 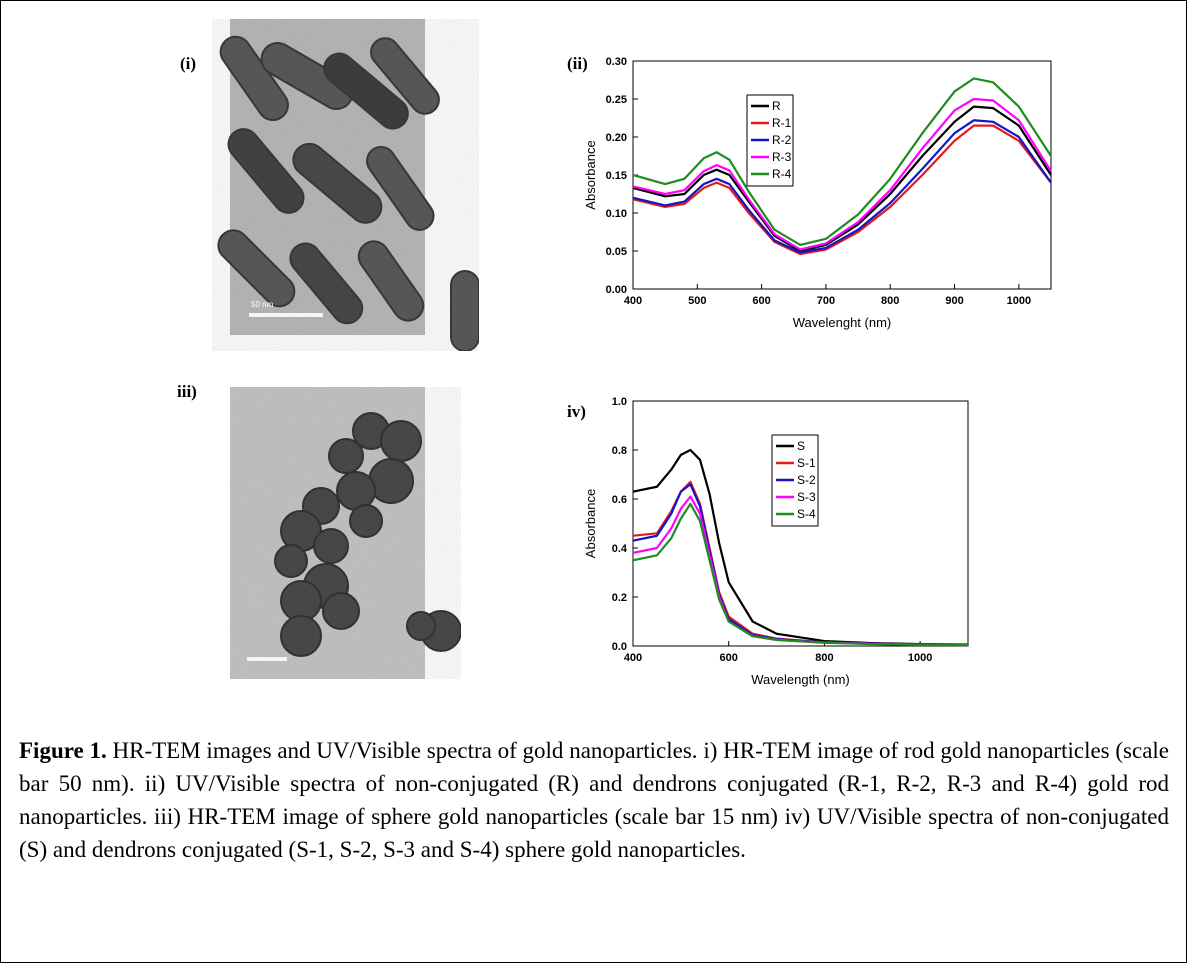 What do you see at coordinates (782, 157) in the screenshot?
I see `legend-label: R-3` at bounding box center [782, 157].